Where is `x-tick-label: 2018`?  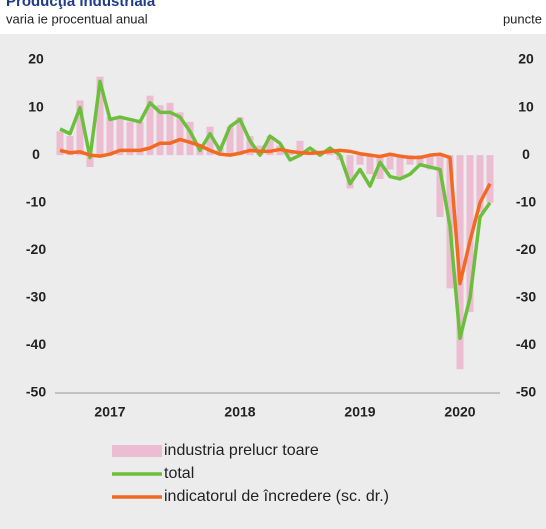 x-tick-label: 2018 is located at coordinates (239, 412).